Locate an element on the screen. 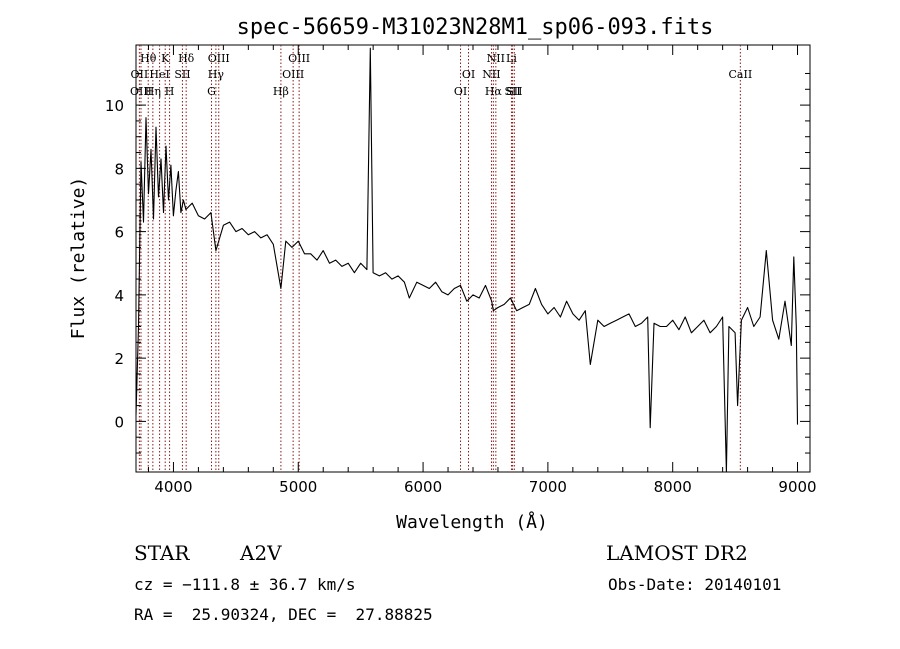 The width and height of the screenshot is (900, 649). marker-label: Li is located at coordinates (511, 58).